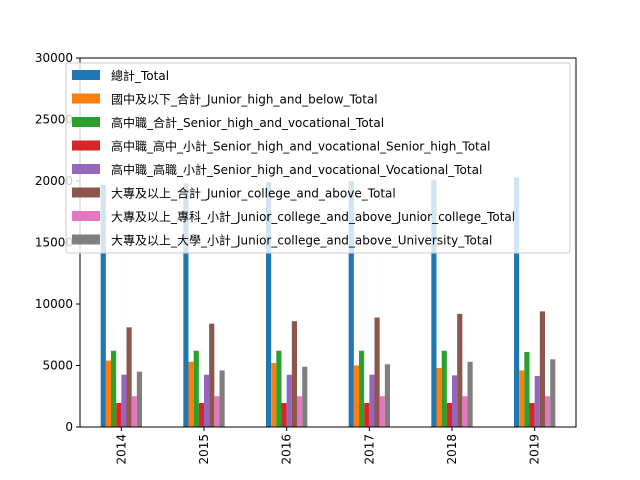 This screenshot has height=480, width=640. Describe the element at coordinates (452, 449) in the screenshot. I see `x-tick-label: 2018` at that location.